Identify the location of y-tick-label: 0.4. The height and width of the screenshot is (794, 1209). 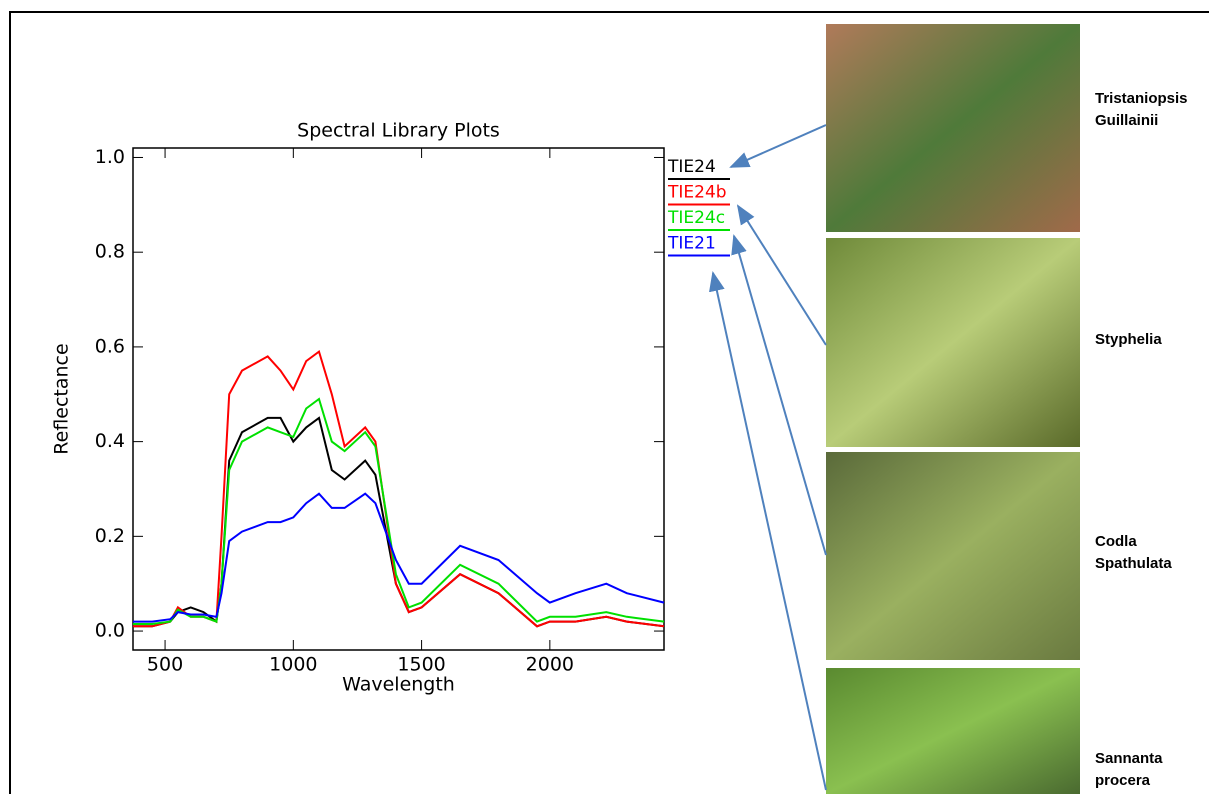
(110, 441).